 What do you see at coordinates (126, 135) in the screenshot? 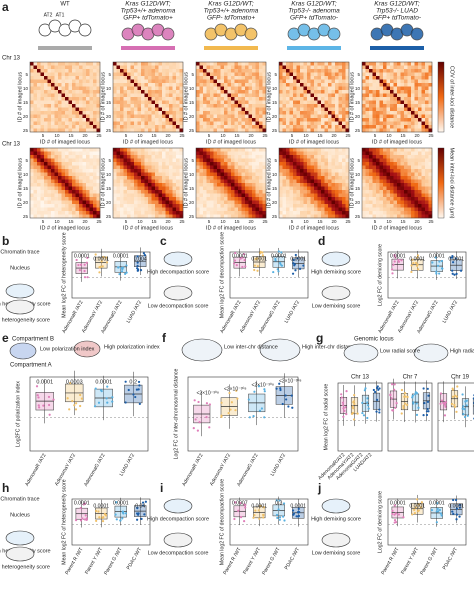
I see `x-tick-label: 5` at bounding box center [126, 135].